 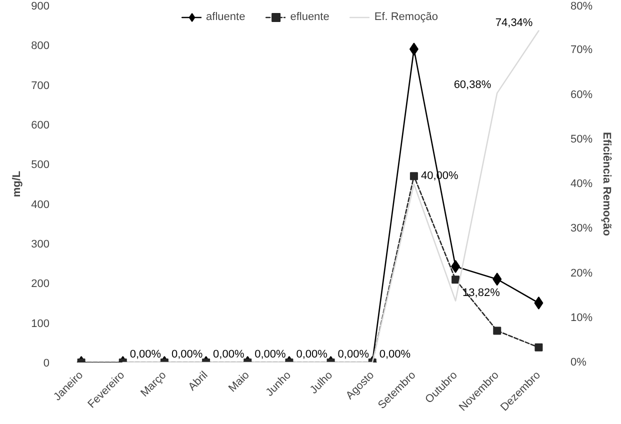 I want to click on y-tick-label: 200, so click(x=40, y=284).